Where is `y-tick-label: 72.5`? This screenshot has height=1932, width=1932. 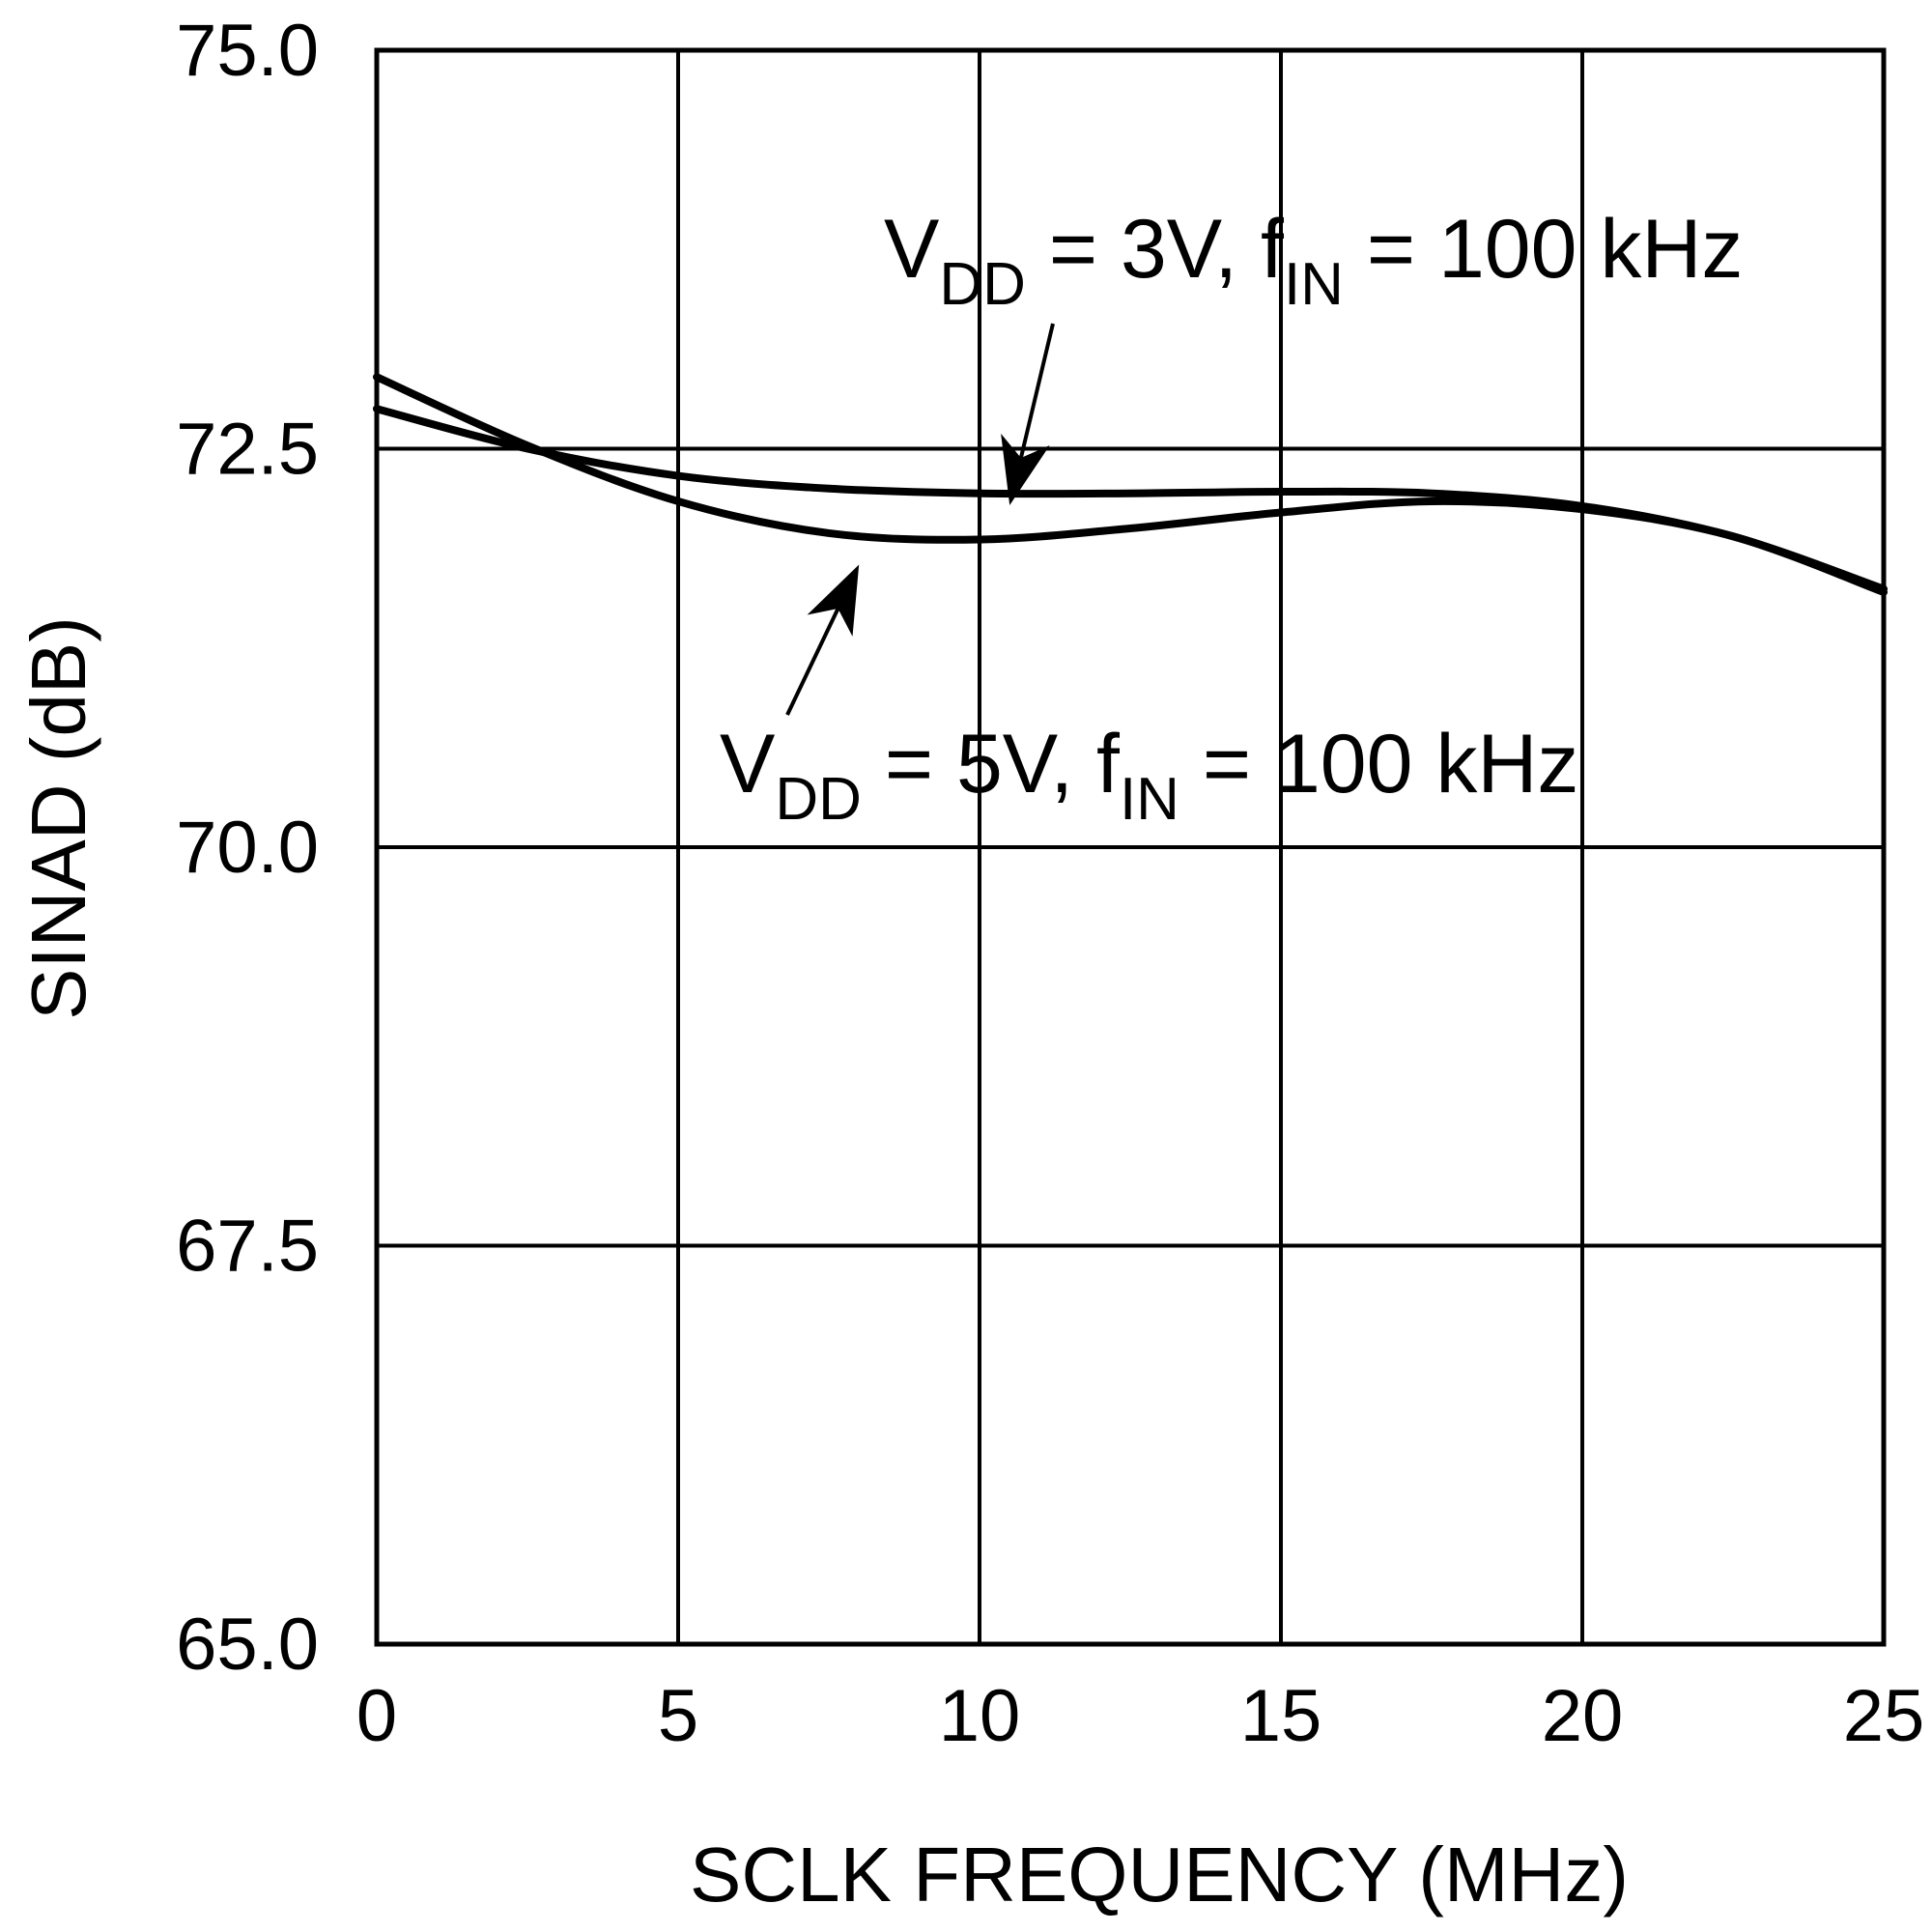
y-tick-label: 72.5 is located at coordinates (248, 450).